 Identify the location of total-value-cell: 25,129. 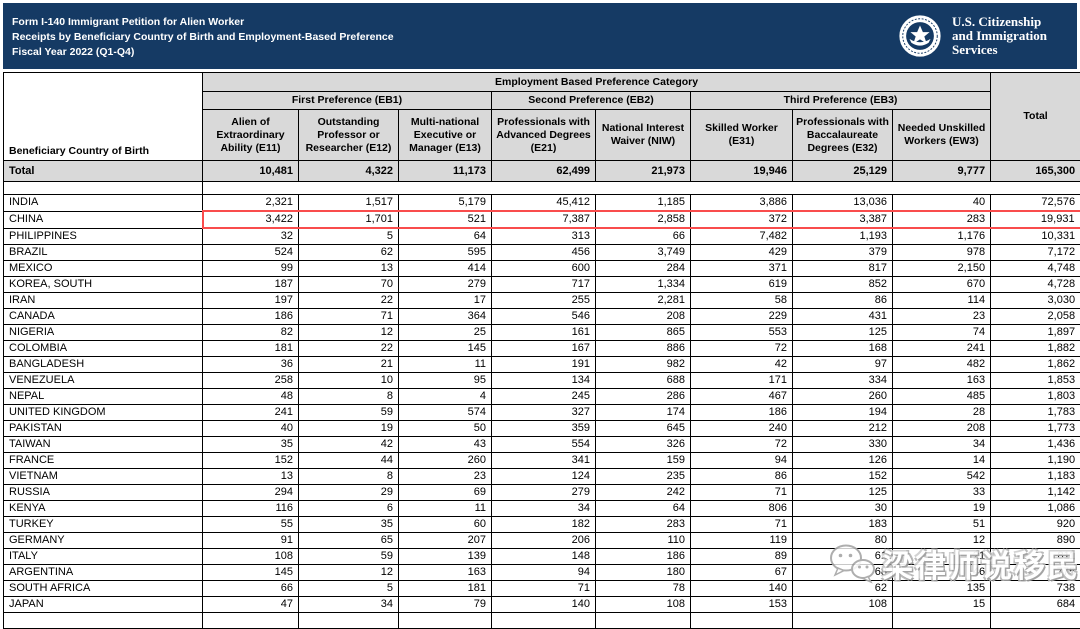
(843, 171).